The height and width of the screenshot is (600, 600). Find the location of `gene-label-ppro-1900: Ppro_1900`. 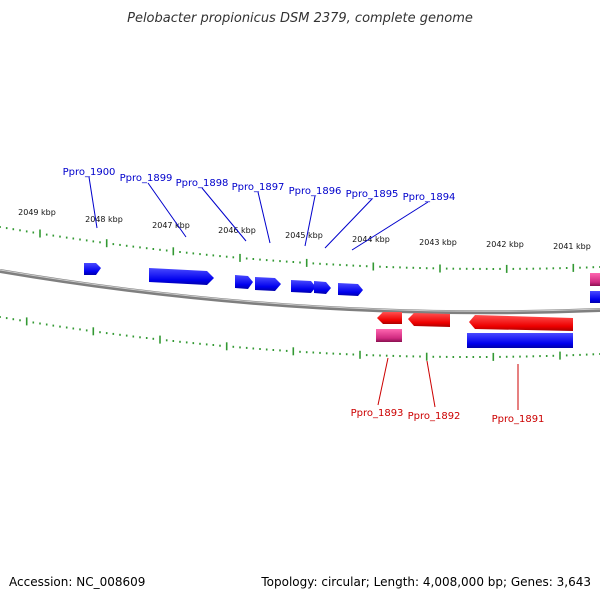

gene-label-ppro-1900: Ppro_1900 is located at coordinates (89, 172).